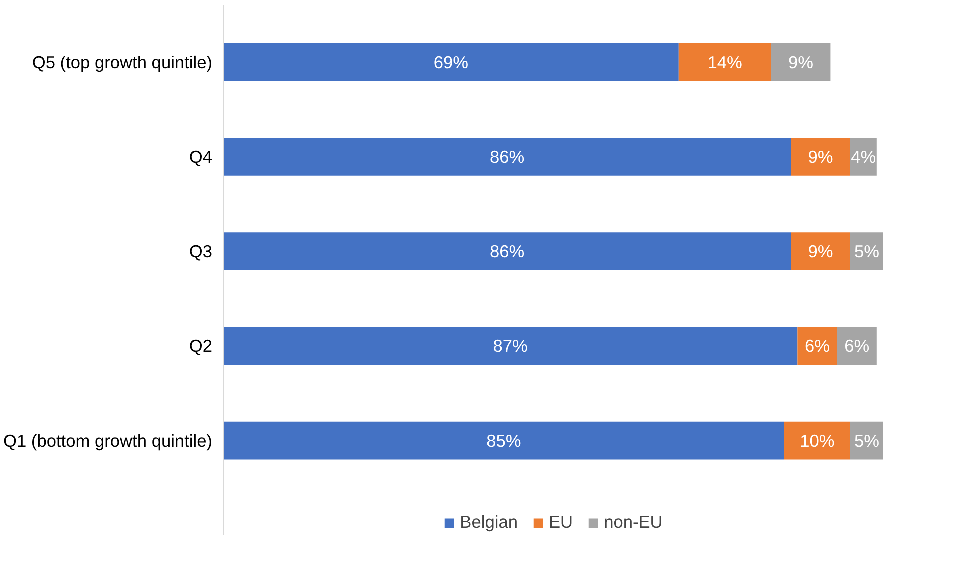 The width and height of the screenshot is (971, 561). I want to click on y-tick-label: Q5 (top growth quintile), so click(122, 62).